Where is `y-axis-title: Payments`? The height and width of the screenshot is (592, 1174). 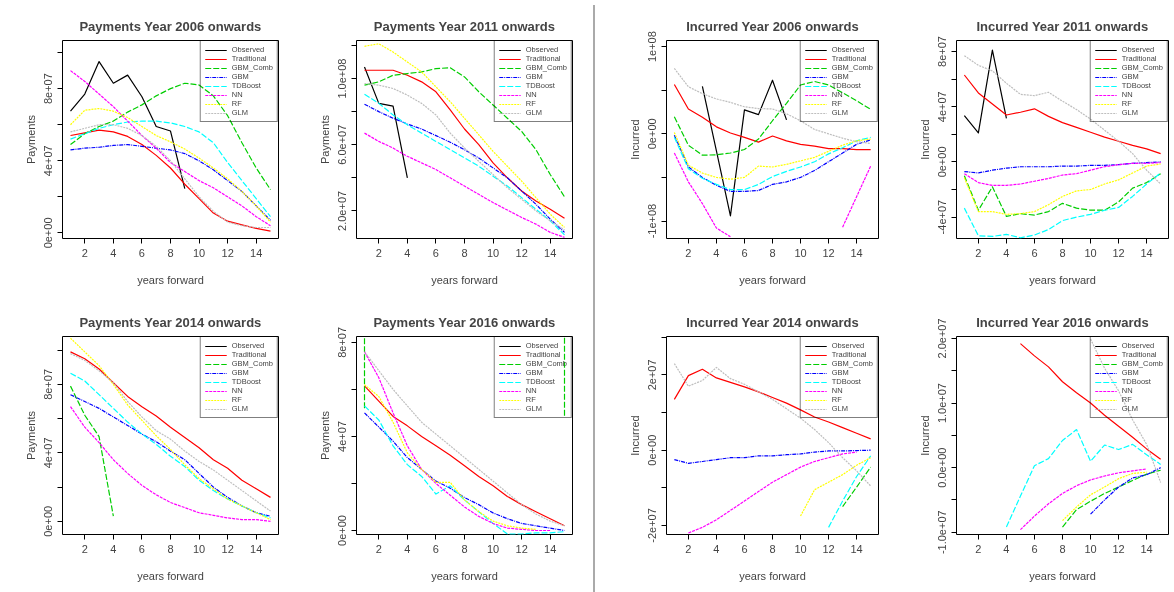
y-axis-title: Payments is located at coordinates (324, 139).